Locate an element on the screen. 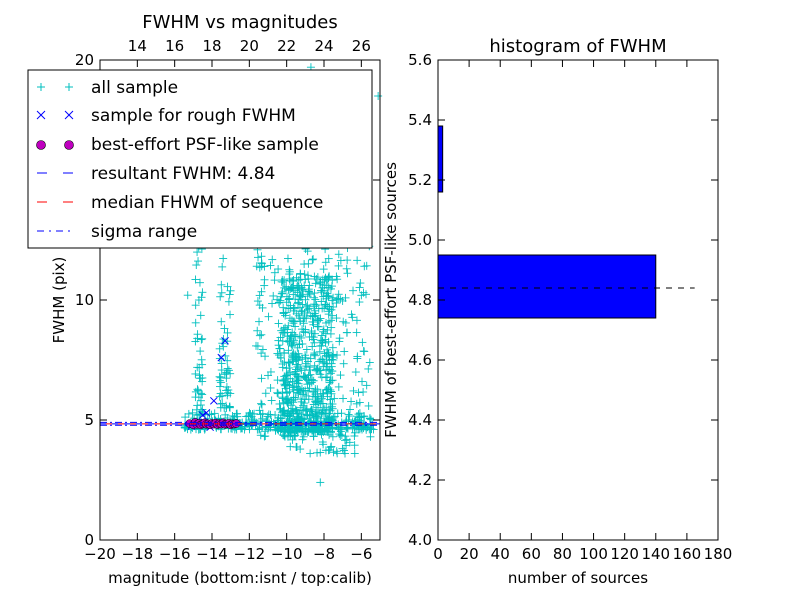  y-tick-label: 5.0 is located at coordinates (420, 240).